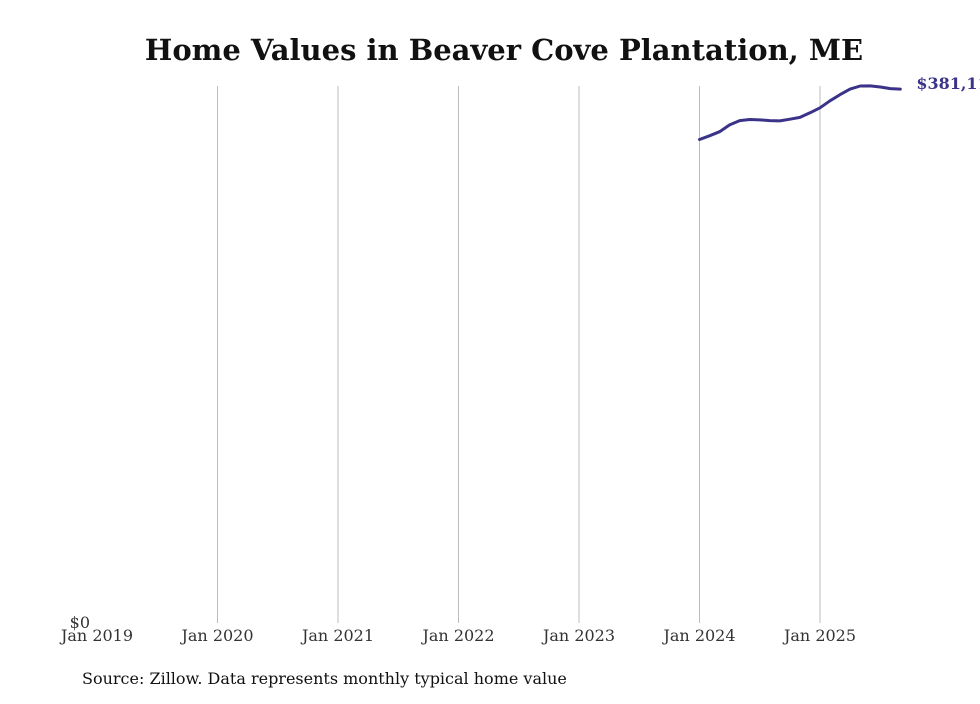  I want to click on series-layer: $381,119, so click(840, 107).